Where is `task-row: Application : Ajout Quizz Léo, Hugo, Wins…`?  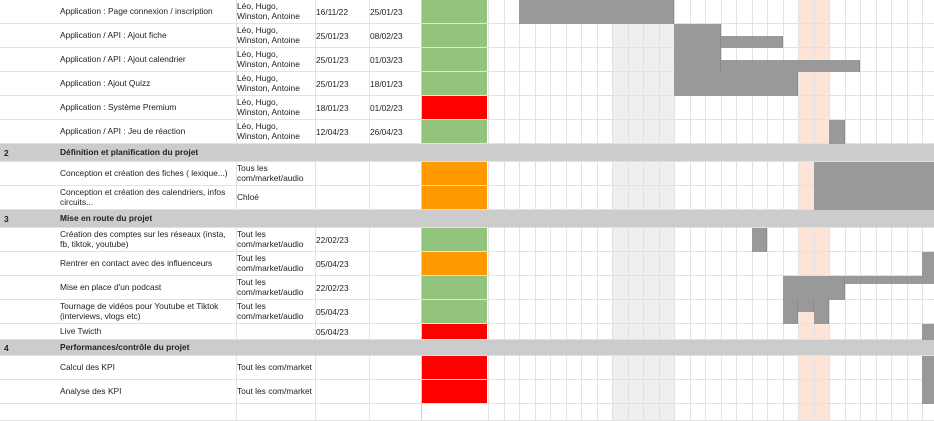
task-row: Application : Ajout Quizz Léo, Hugo, Wins… is located at coordinates (467, 84).